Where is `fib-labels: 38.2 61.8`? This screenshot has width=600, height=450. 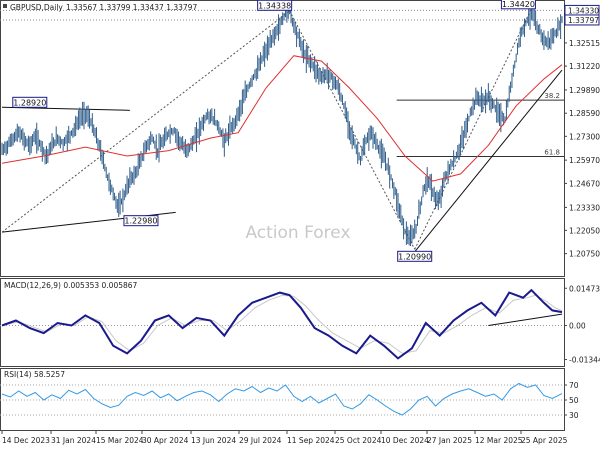 fib-labels: 38.2 61.8 is located at coordinates (552, 124).